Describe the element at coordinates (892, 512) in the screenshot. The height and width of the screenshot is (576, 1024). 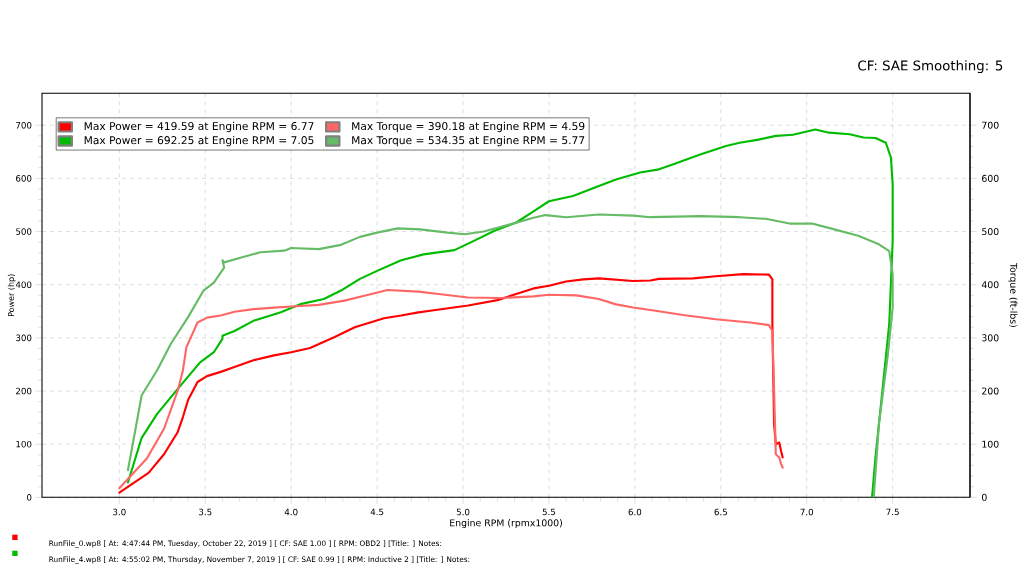
I see `x-tick-label: 7.5` at that location.